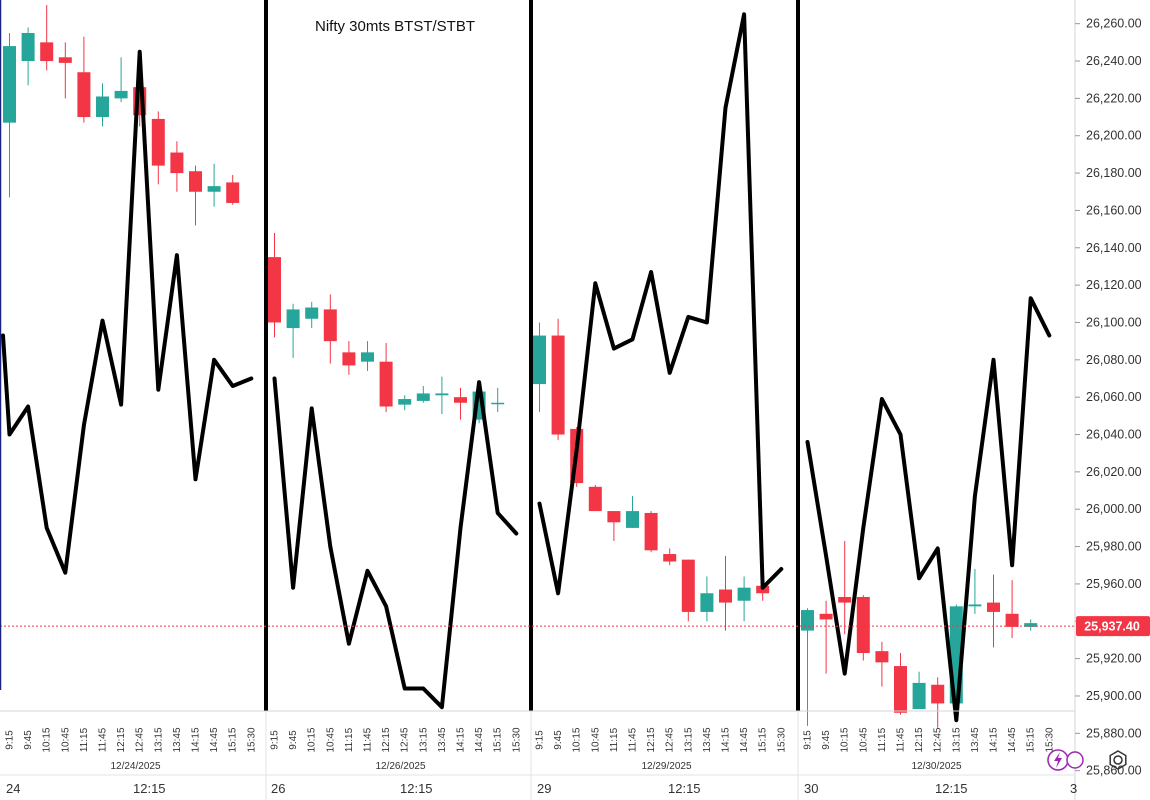 Image resolution: width=1150 pixels, height=800 pixels. What do you see at coordinates (1114, 360) in the screenshot?
I see `price-tick-label: 26,080.00` at bounding box center [1114, 360].